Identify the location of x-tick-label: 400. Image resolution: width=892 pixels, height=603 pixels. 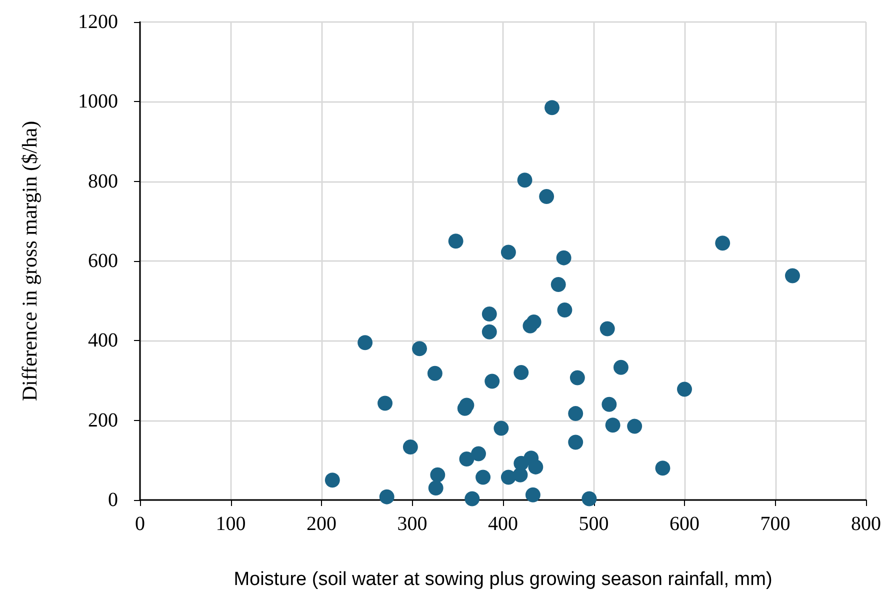
(503, 524).